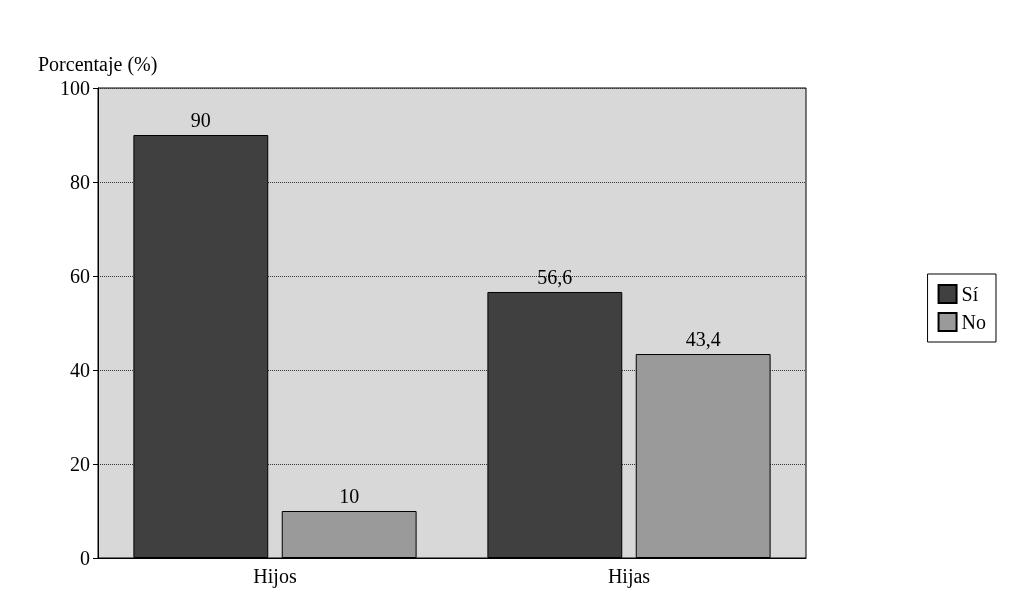 The height and width of the screenshot is (616, 1014). I want to click on y-tick-label: 80, so click(80, 182).